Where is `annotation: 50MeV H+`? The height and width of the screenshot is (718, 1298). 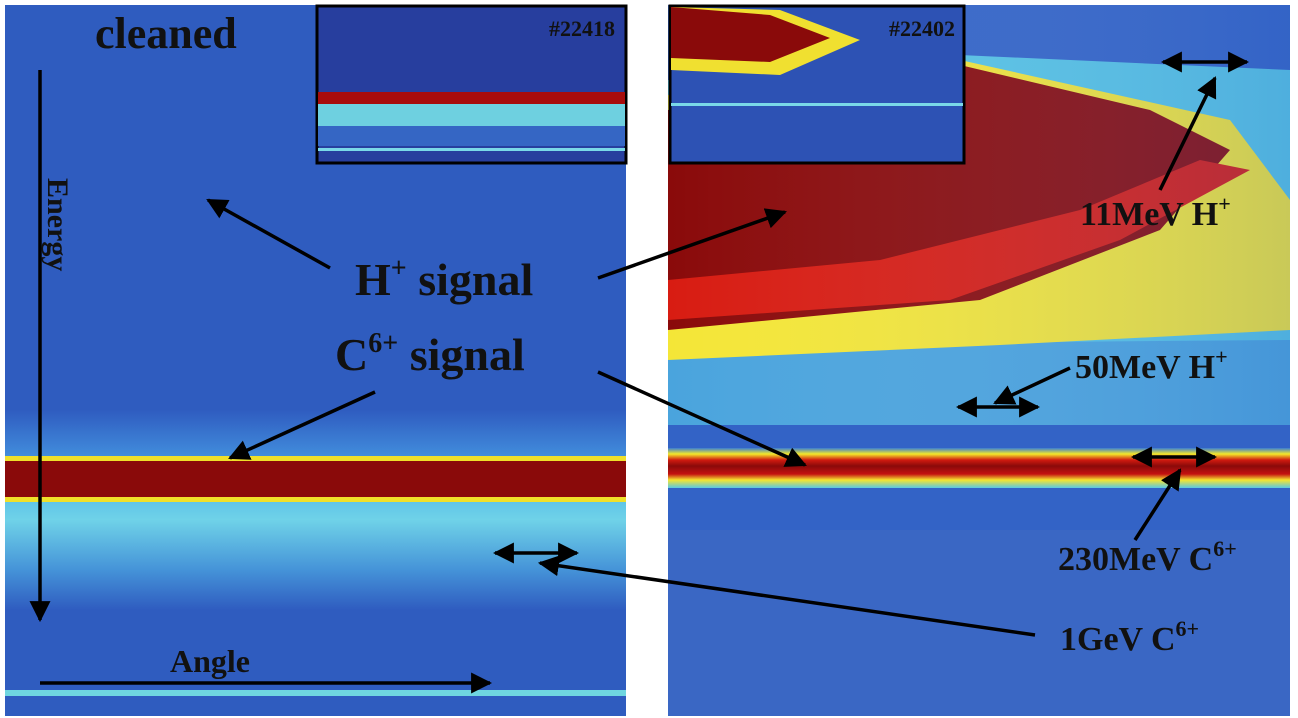 annotation: 50MeV H+ is located at coordinates (1151, 365).